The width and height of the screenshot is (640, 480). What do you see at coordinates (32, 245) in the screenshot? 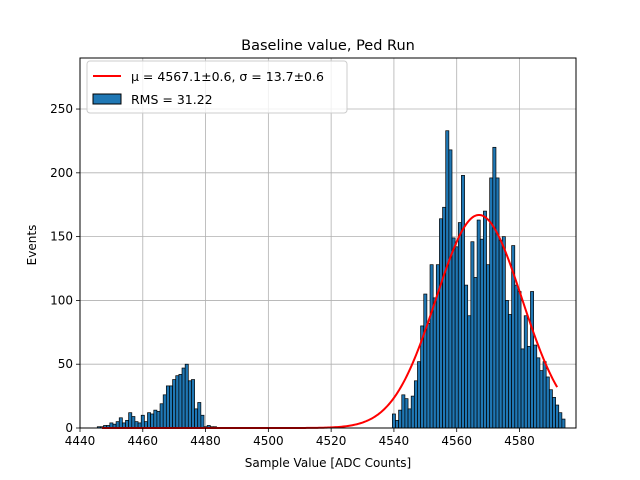
I see `y-axis-label: Events` at bounding box center [32, 245].